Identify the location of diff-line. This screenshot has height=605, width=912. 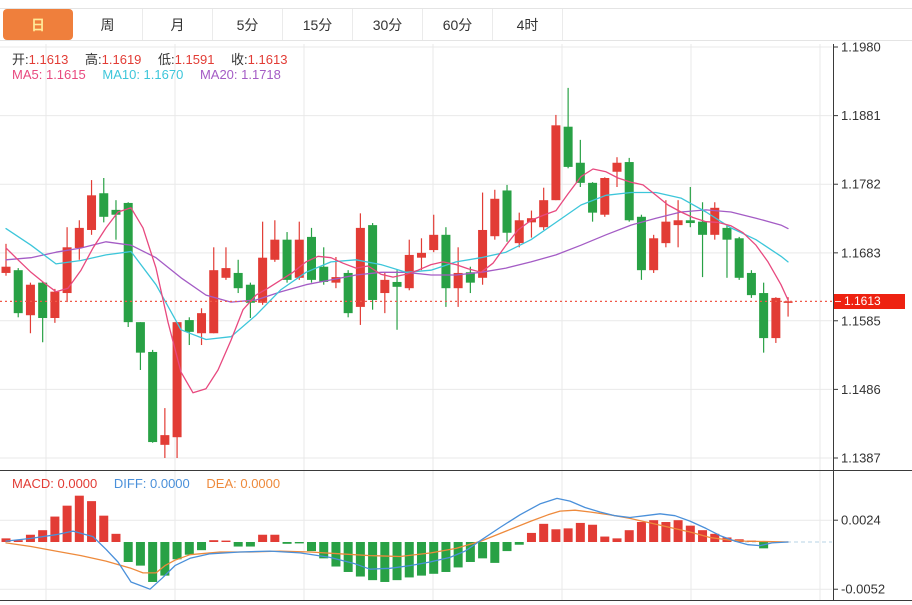
(397, 543).